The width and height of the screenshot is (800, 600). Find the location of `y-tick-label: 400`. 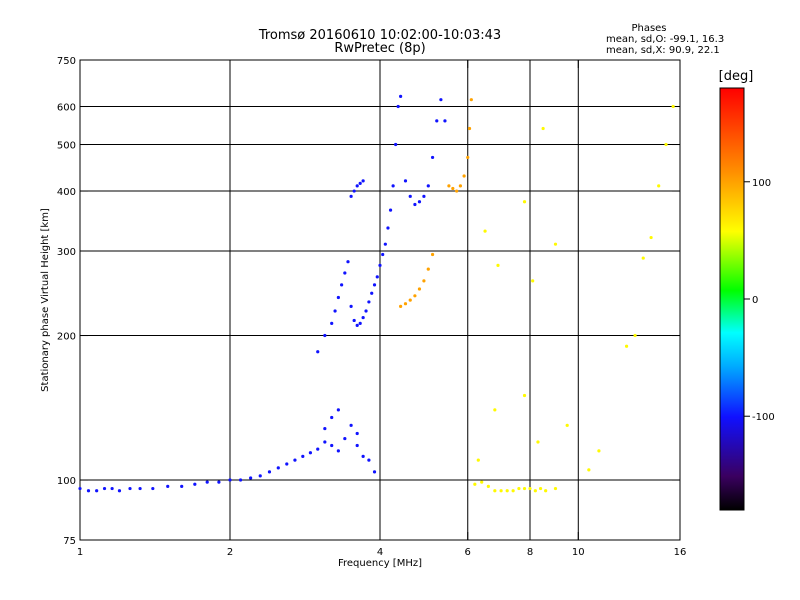

y-tick-label: 400 is located at coordinates (66, 192).